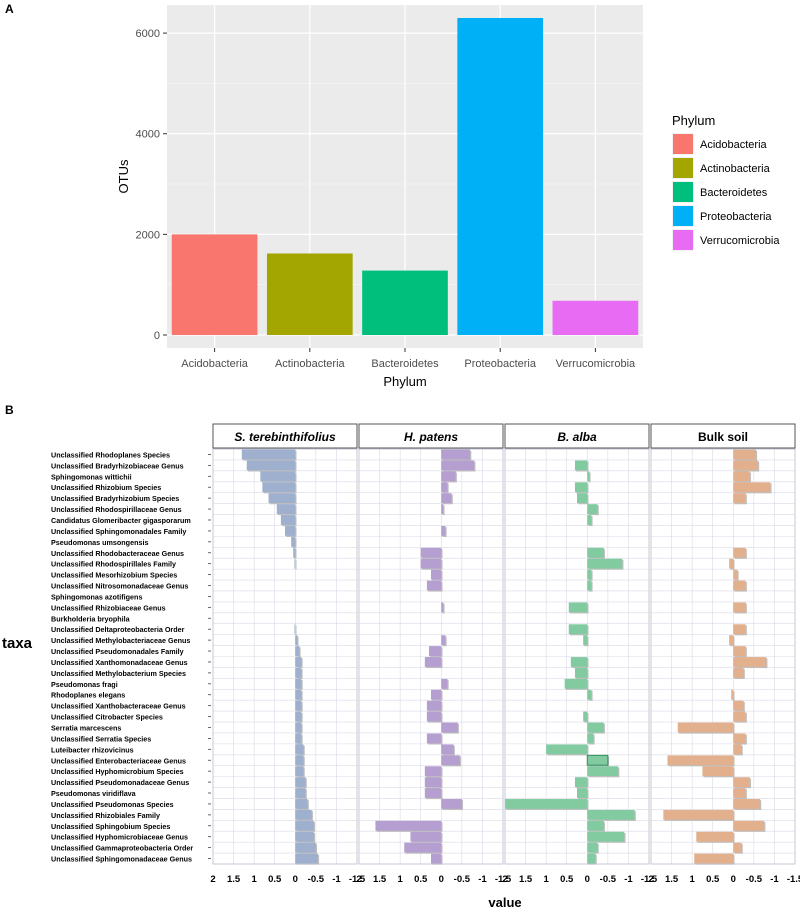 The width and height of the screenshot is (800, 912). What do you see at coordinates (683, 240) in the screenshot?
I see `legend-swatch-verrucomicrobia` at bounding box center [683, 240].